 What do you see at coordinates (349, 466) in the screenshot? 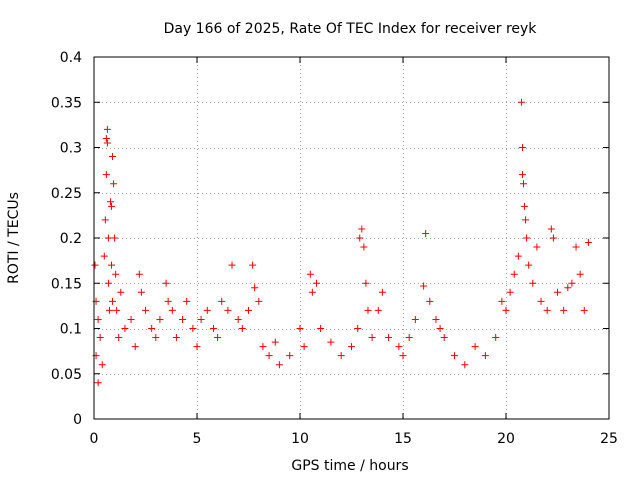
I see `x-axis-label: GPS time / hours` at bounding box center [349, 466].